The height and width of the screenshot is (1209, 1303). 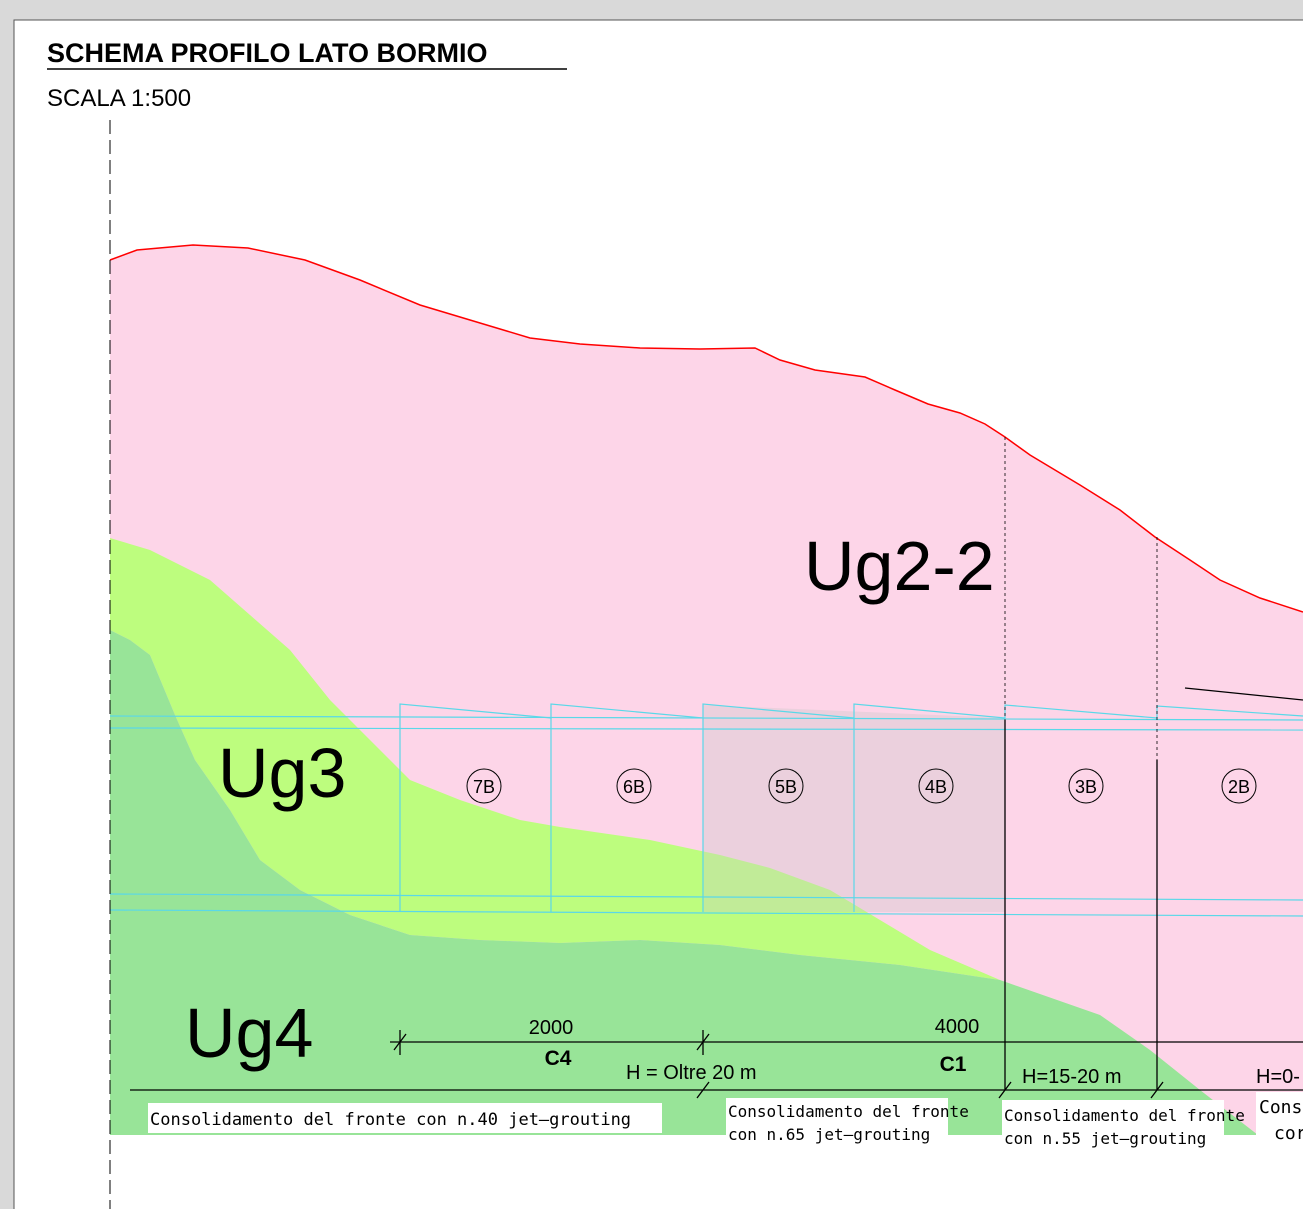 I want to click on note: con n.55 jet–grouting, so click(x=1105, y=1138).